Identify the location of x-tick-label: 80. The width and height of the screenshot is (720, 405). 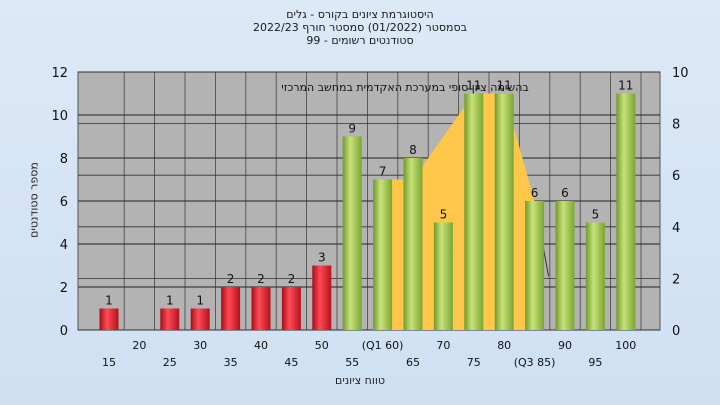
(504, 345).